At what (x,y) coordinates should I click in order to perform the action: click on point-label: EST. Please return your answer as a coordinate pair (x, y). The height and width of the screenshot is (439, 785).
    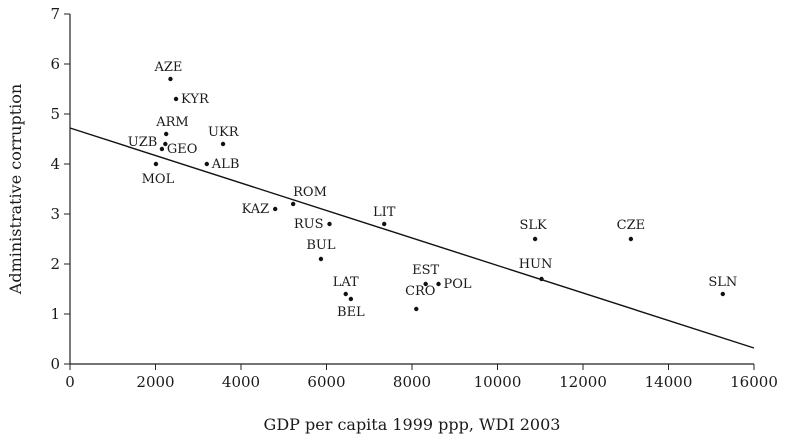
    Looking at the image, I should click on (425, 270).